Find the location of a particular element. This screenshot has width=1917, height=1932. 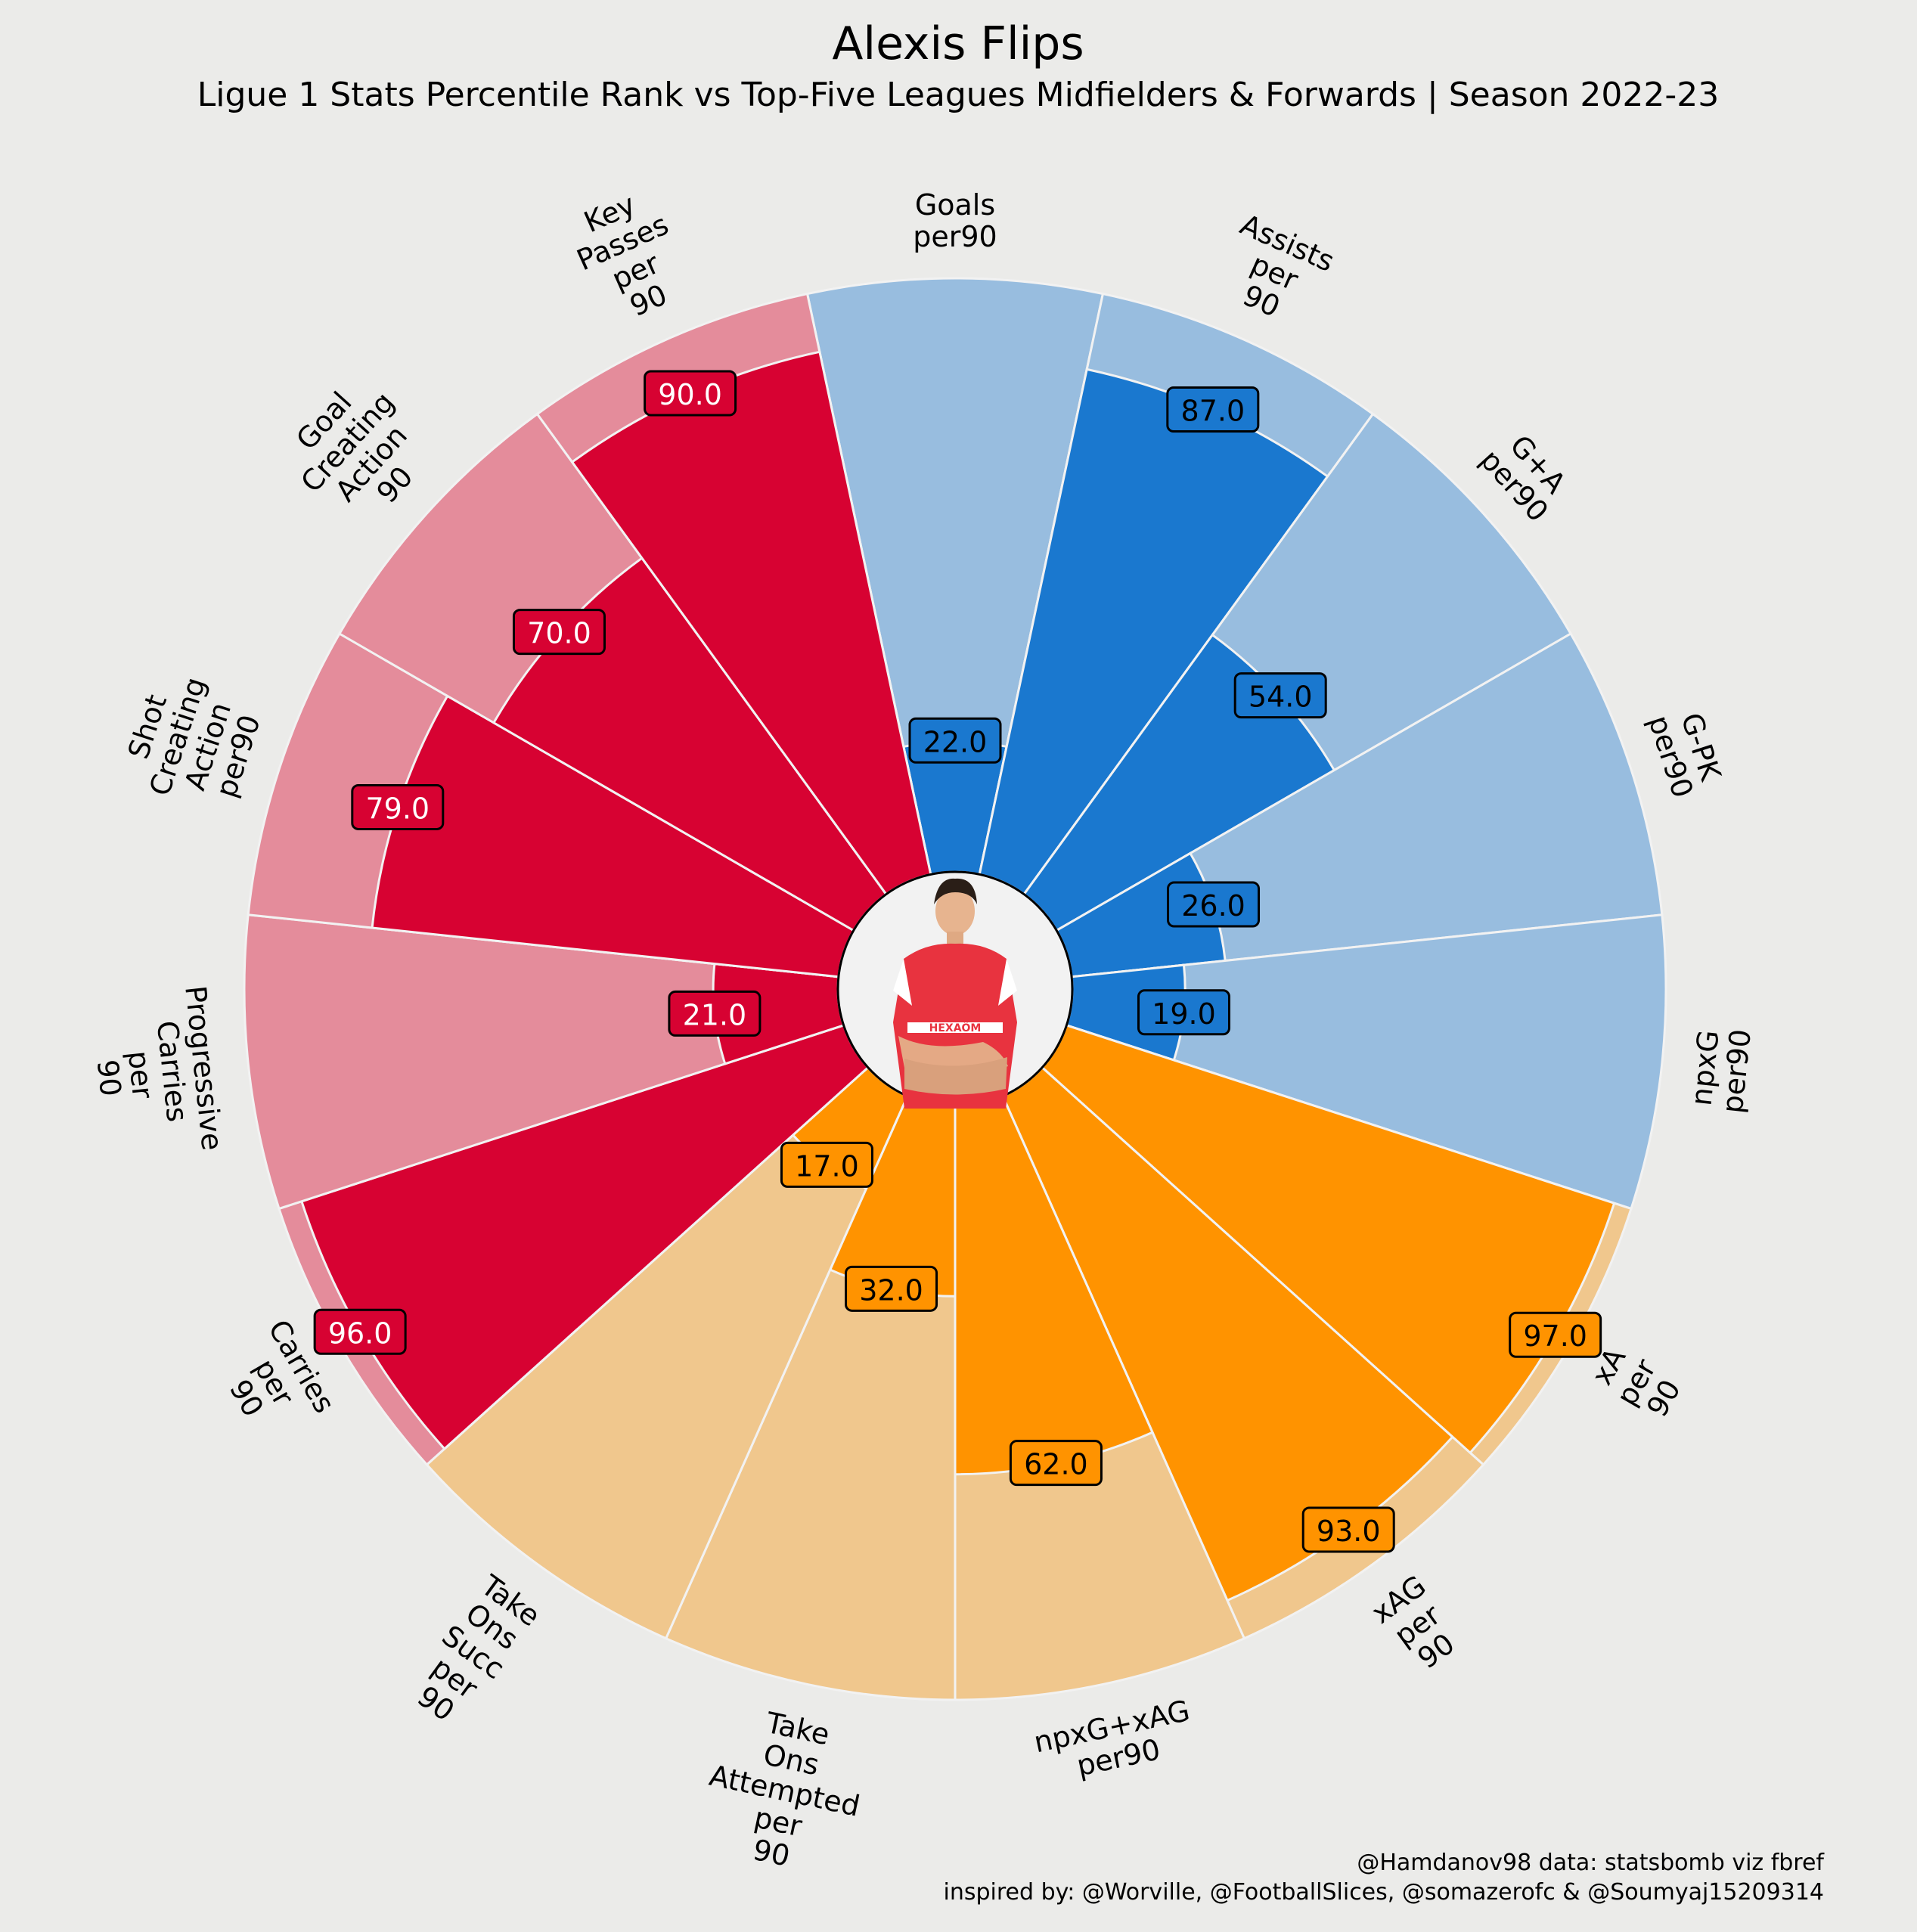

value-label-14: 90.0 is located at coordinates (690, 394).